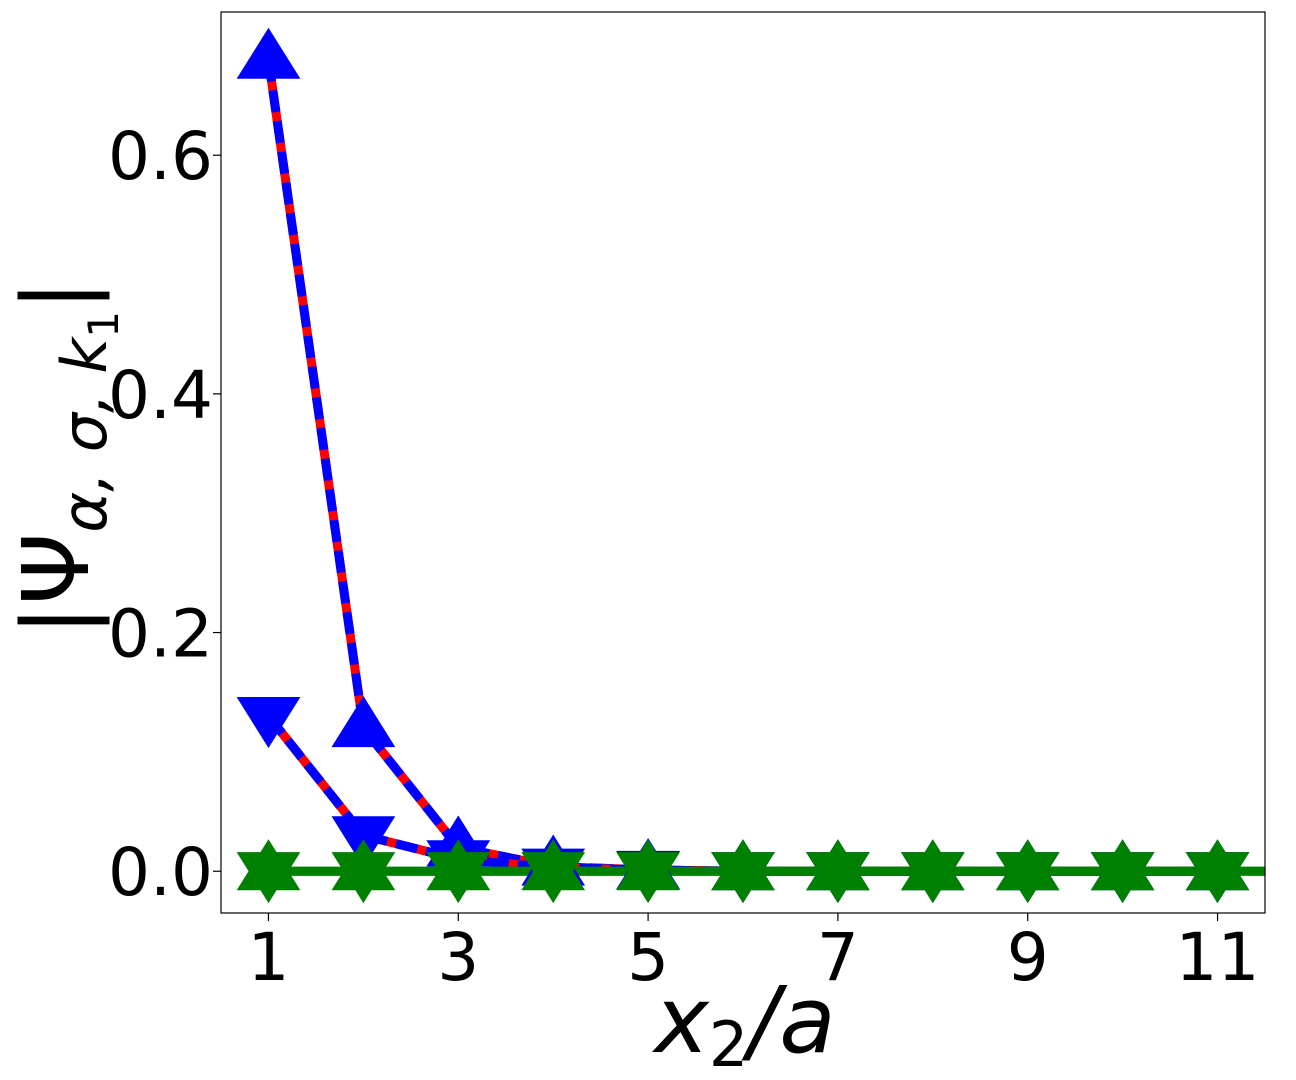 The width and height of the screenshot is (1296, 1080). Describe the element at coordinates (268, 957) in the screenshot. I see `x-tick-label: 1` at that location.